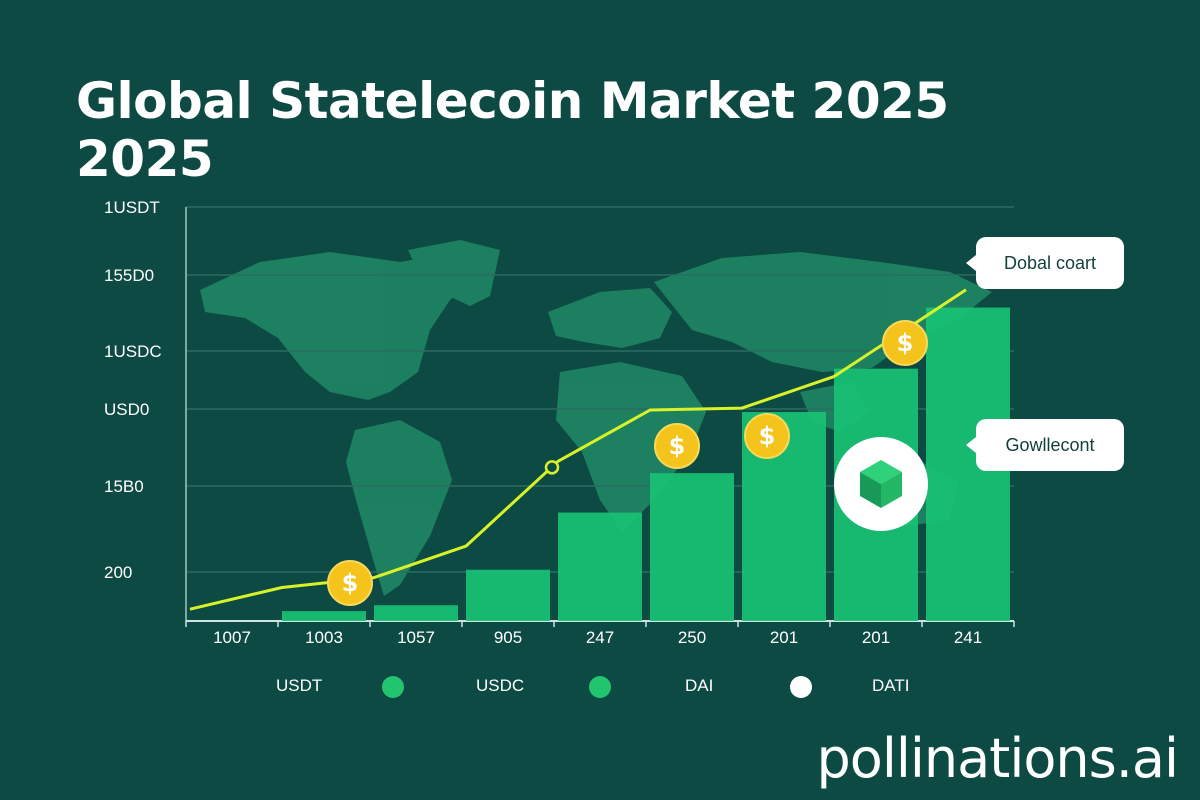  I want to click on trend-point, so click(552, 467).